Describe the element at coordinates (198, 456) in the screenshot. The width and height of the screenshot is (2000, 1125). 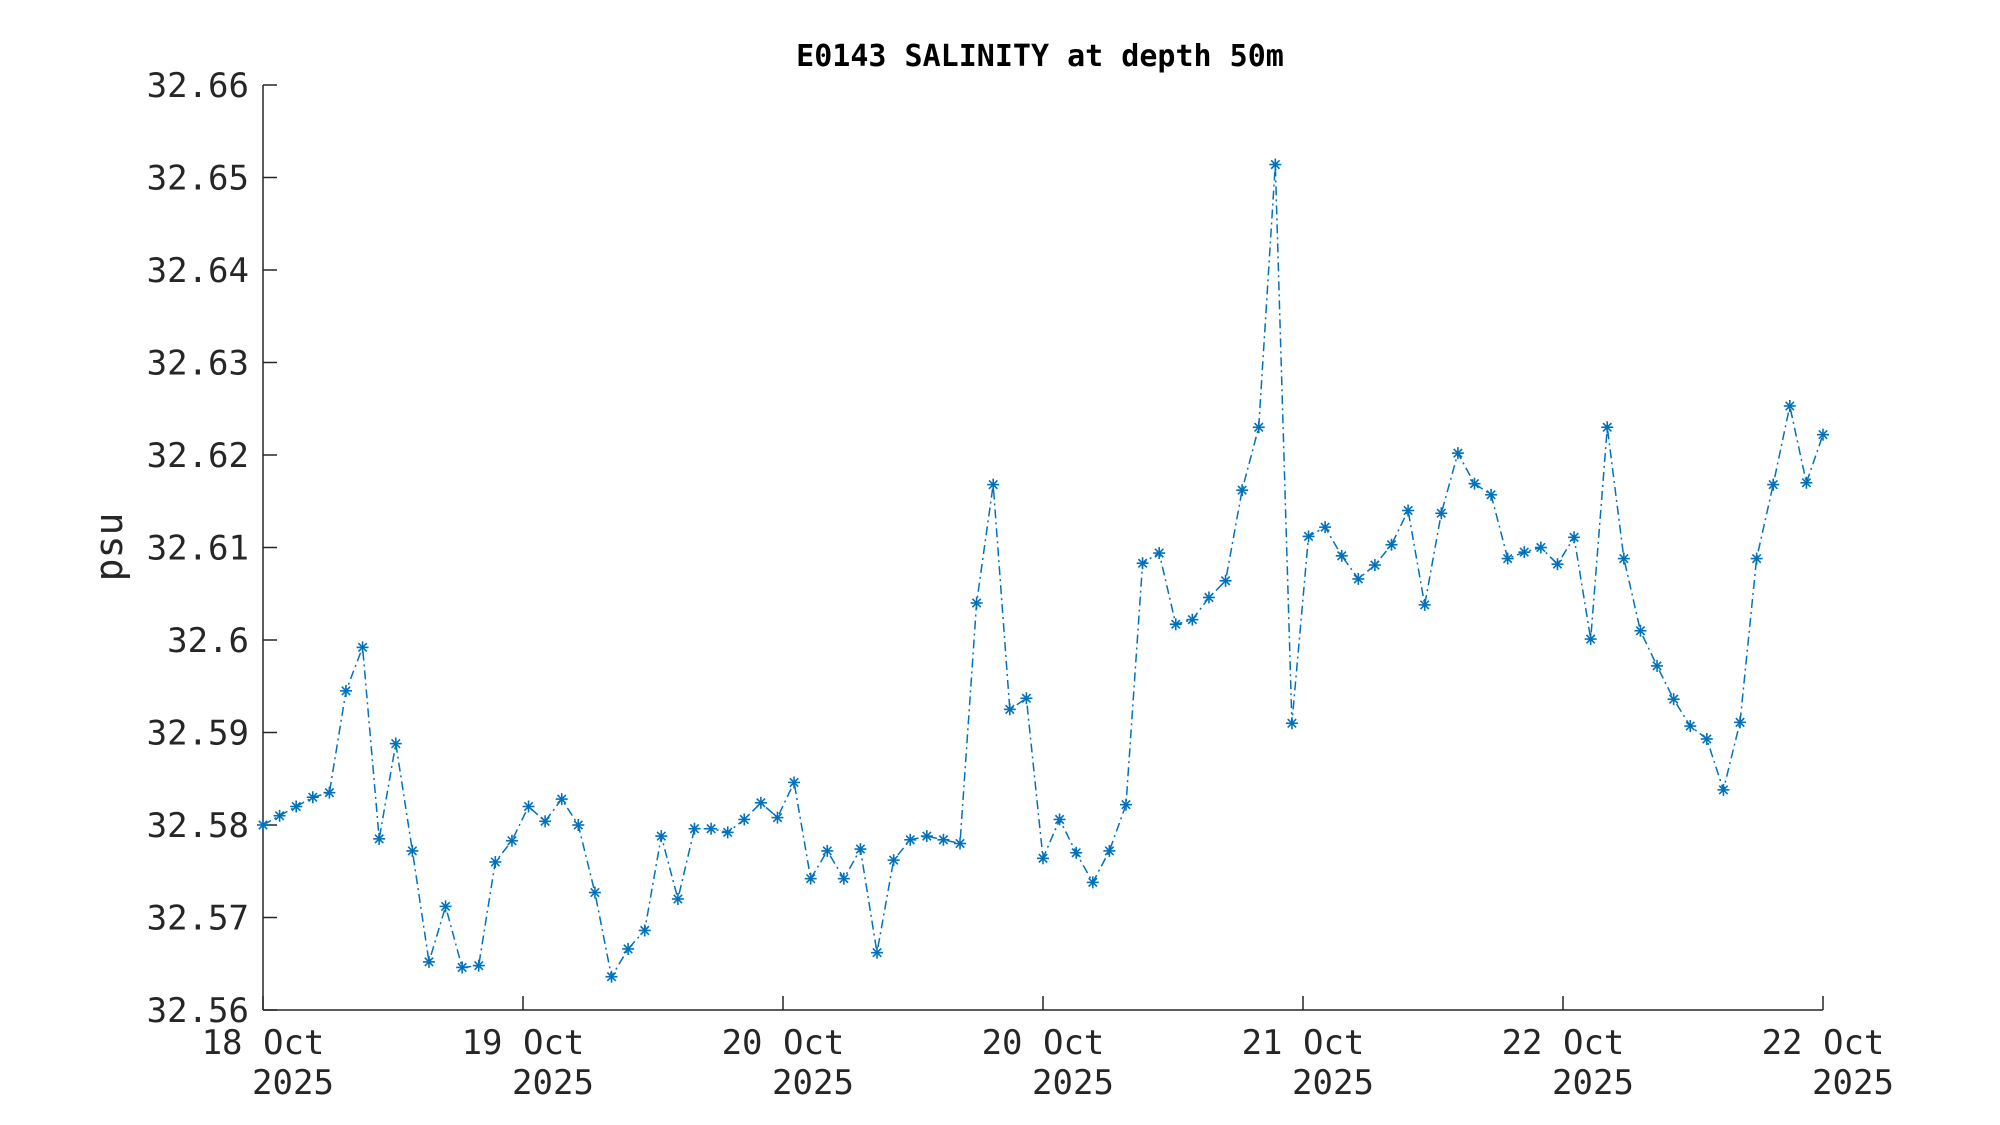
I see `y-tick-label: 32.62` at that location.